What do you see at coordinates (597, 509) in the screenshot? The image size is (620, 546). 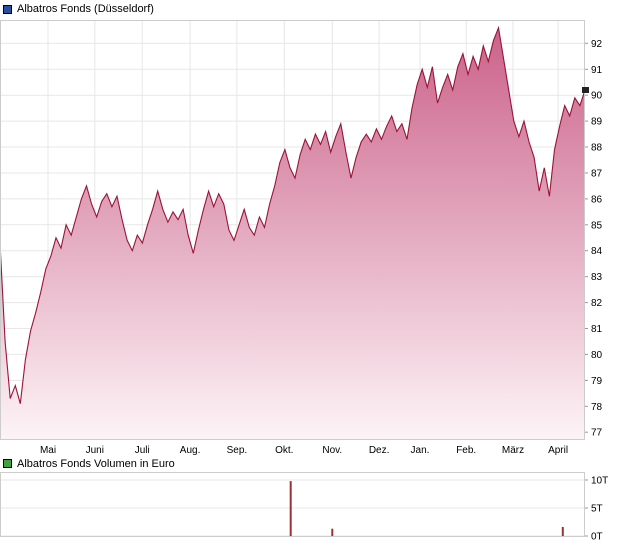 I see `svg-text: 5T` at bounding box center [597, 509].